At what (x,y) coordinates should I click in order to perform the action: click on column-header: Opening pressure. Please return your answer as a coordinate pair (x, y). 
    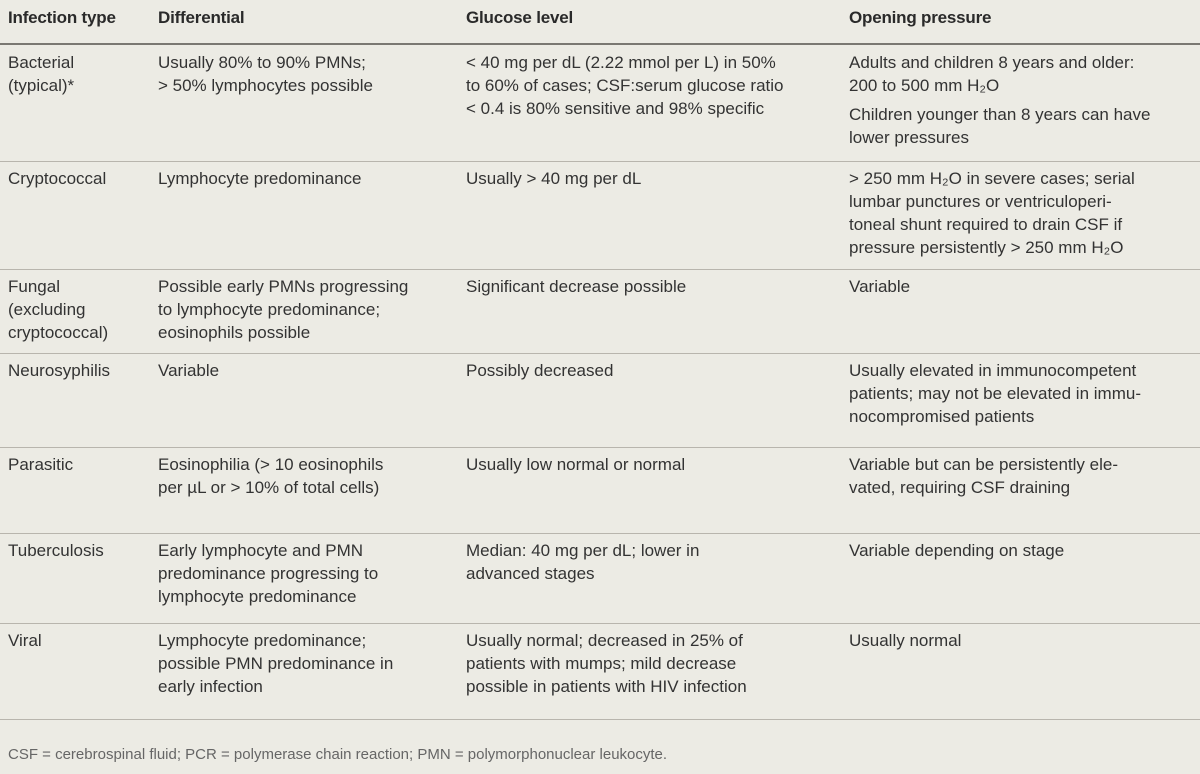
    Looking at the image, I should click on (920, 17).